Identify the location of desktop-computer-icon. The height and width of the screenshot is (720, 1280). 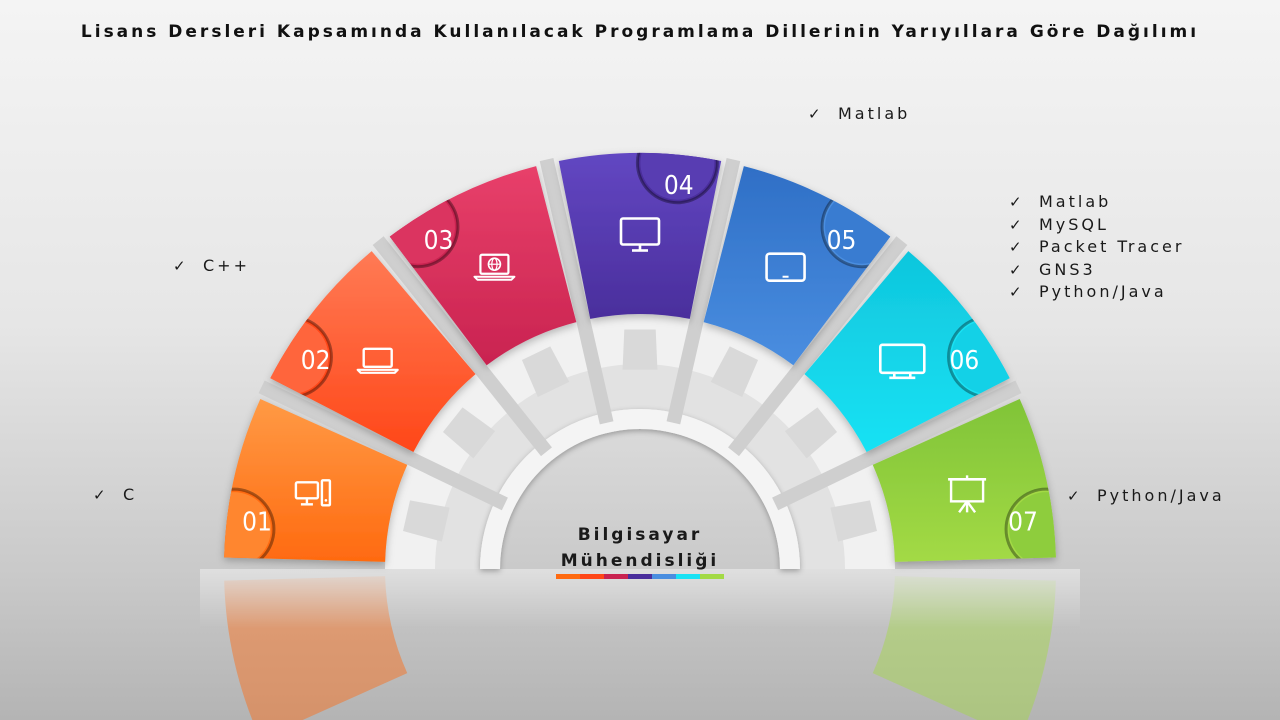
(313, 493).